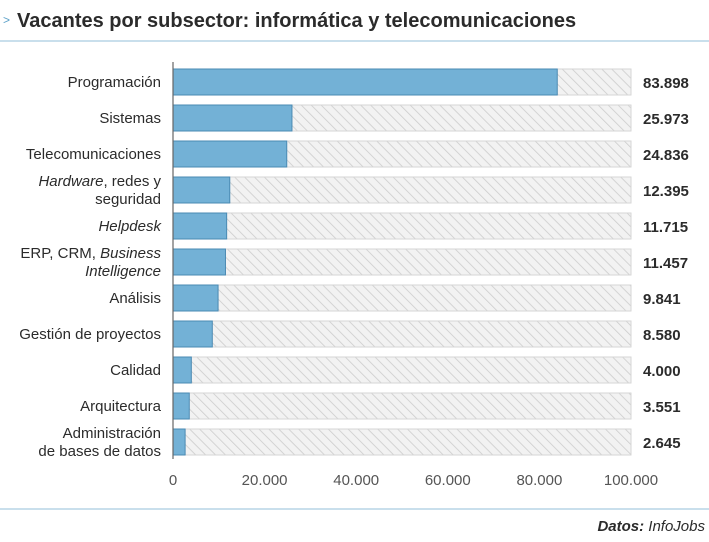 The width and height of the screenshot is (709, 542). Describe the element at coordinates (621, 526) in the screenshot. I see `source-label: Datos:` at that location.